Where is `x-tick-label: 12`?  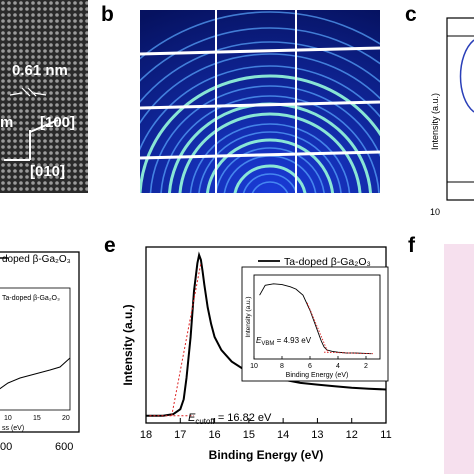 x-tick-label: 12 is located at coordinates (352, 435).